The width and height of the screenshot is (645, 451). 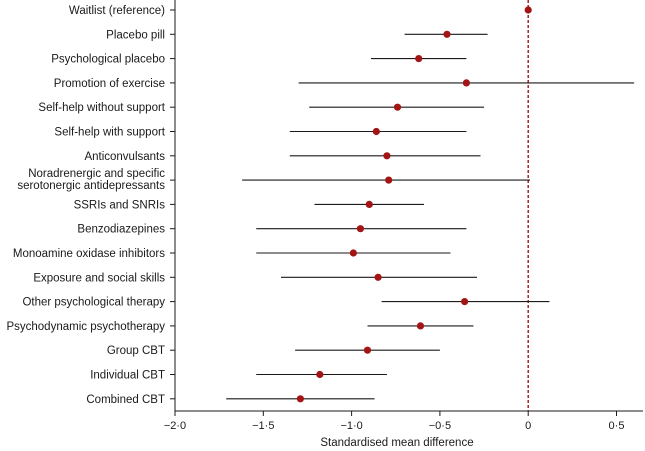 I want to click on x-tick-label: 0·5, so click(x=617, y=426).